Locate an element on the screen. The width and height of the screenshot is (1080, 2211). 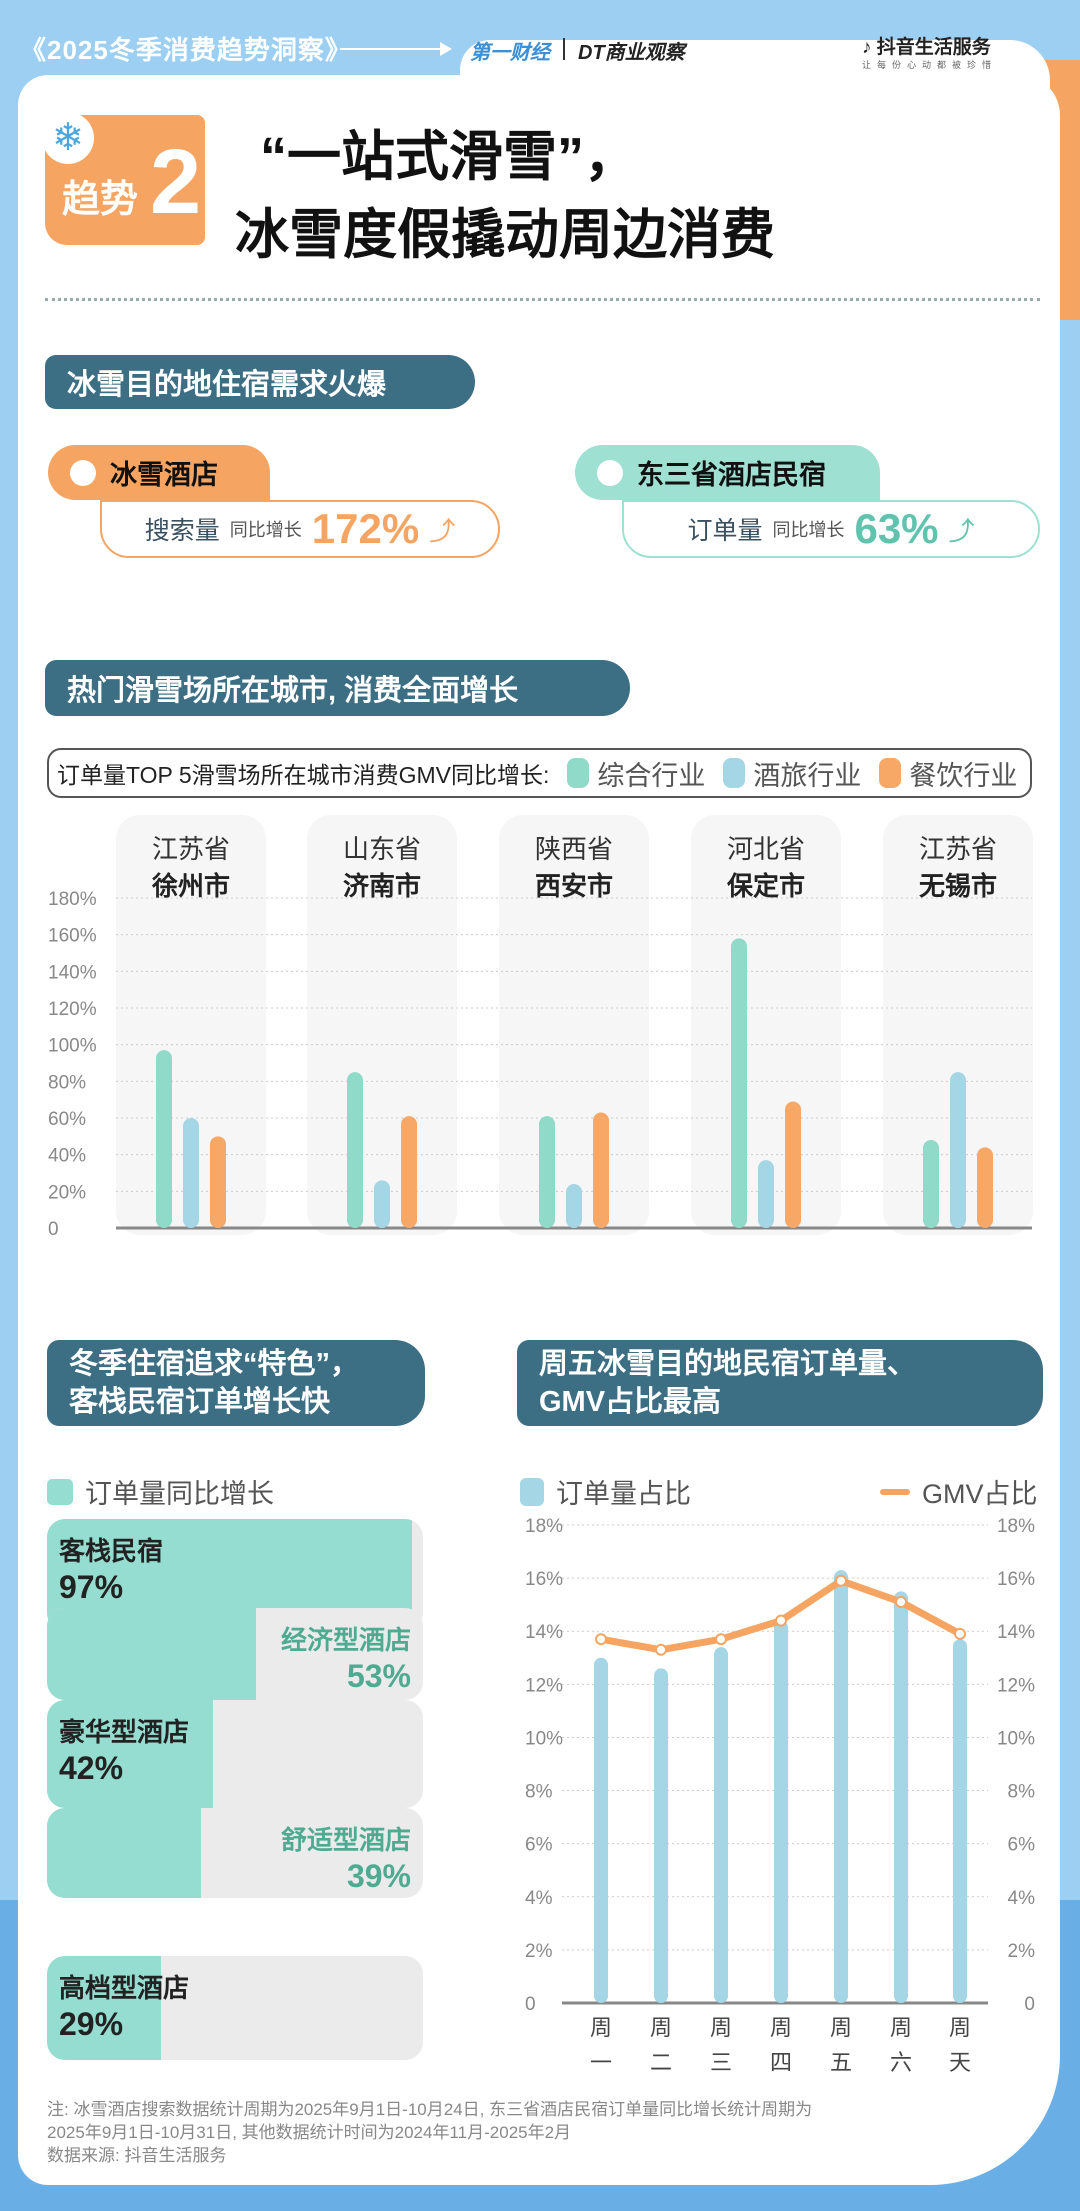
y-tick-right: 8% is located at coordinates (1022, 1792).